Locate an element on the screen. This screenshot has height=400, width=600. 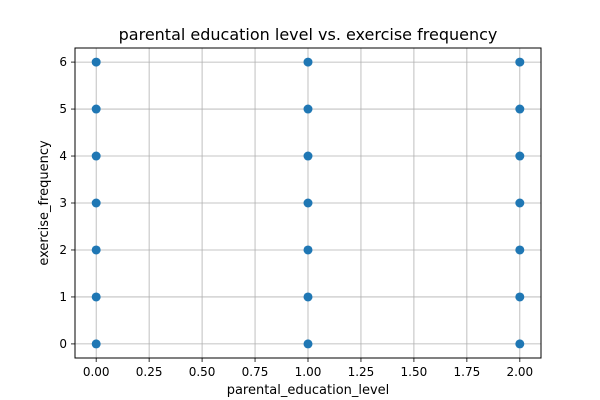
y-tick-label: 0 is located at coordinates (63, 344).